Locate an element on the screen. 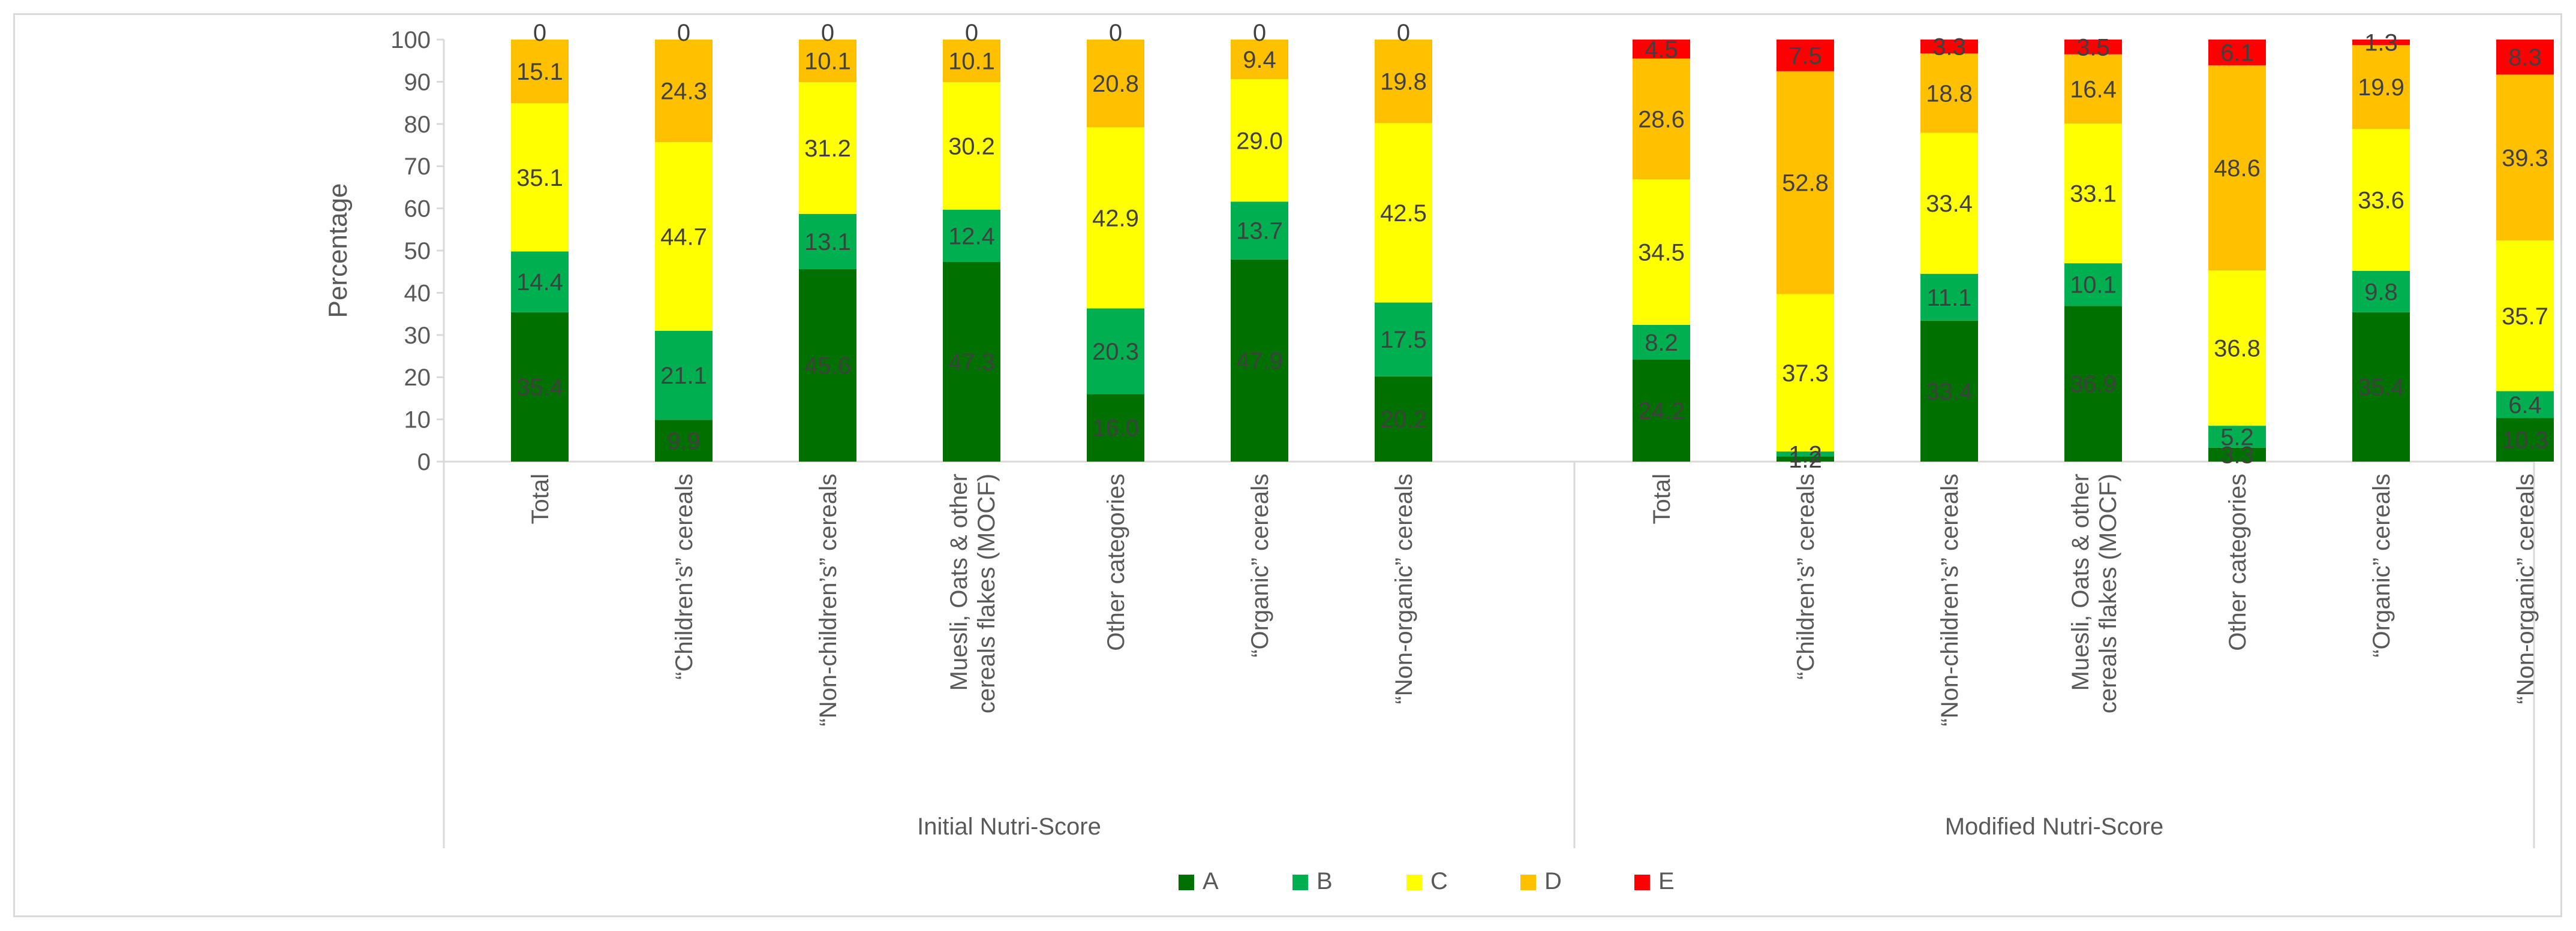 Image resolution: width=2576 pixels, height=931 pixels. data-label: 47.3 is located at coordinates (972, 362).